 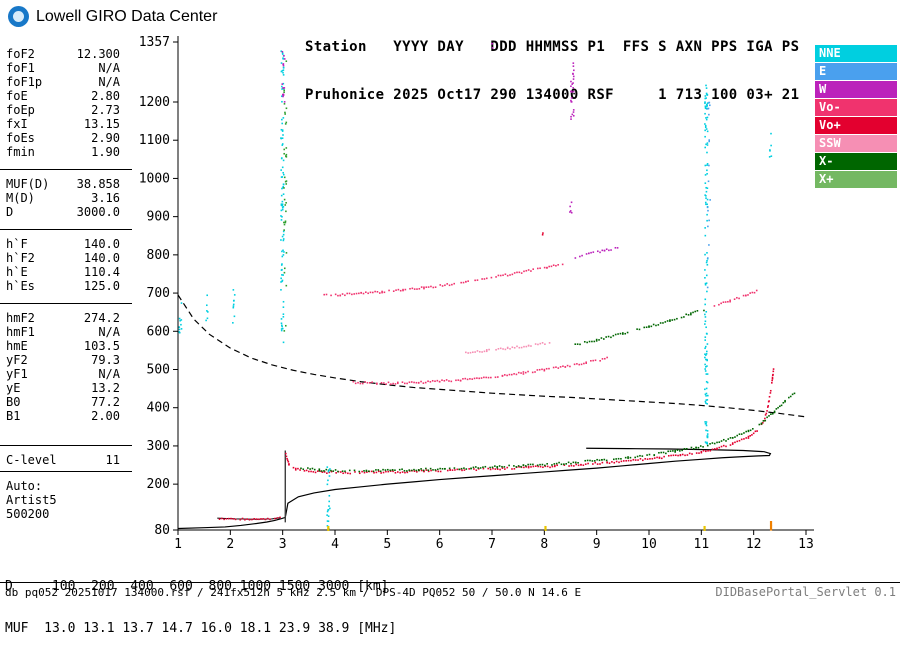 I want to click on svg-text: 400, so click(x=158, y=408).